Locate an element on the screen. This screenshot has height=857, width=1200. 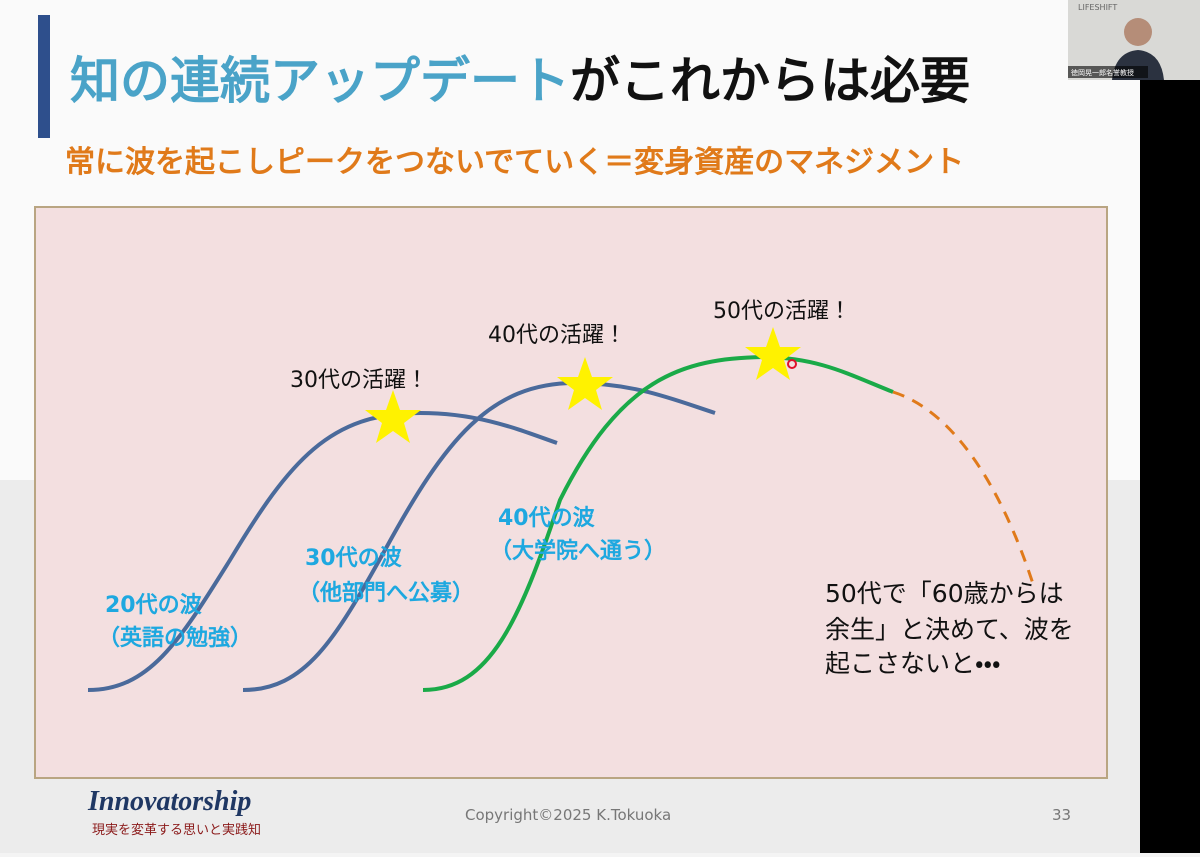
decline-dashed is located at coordinates (964, 490).